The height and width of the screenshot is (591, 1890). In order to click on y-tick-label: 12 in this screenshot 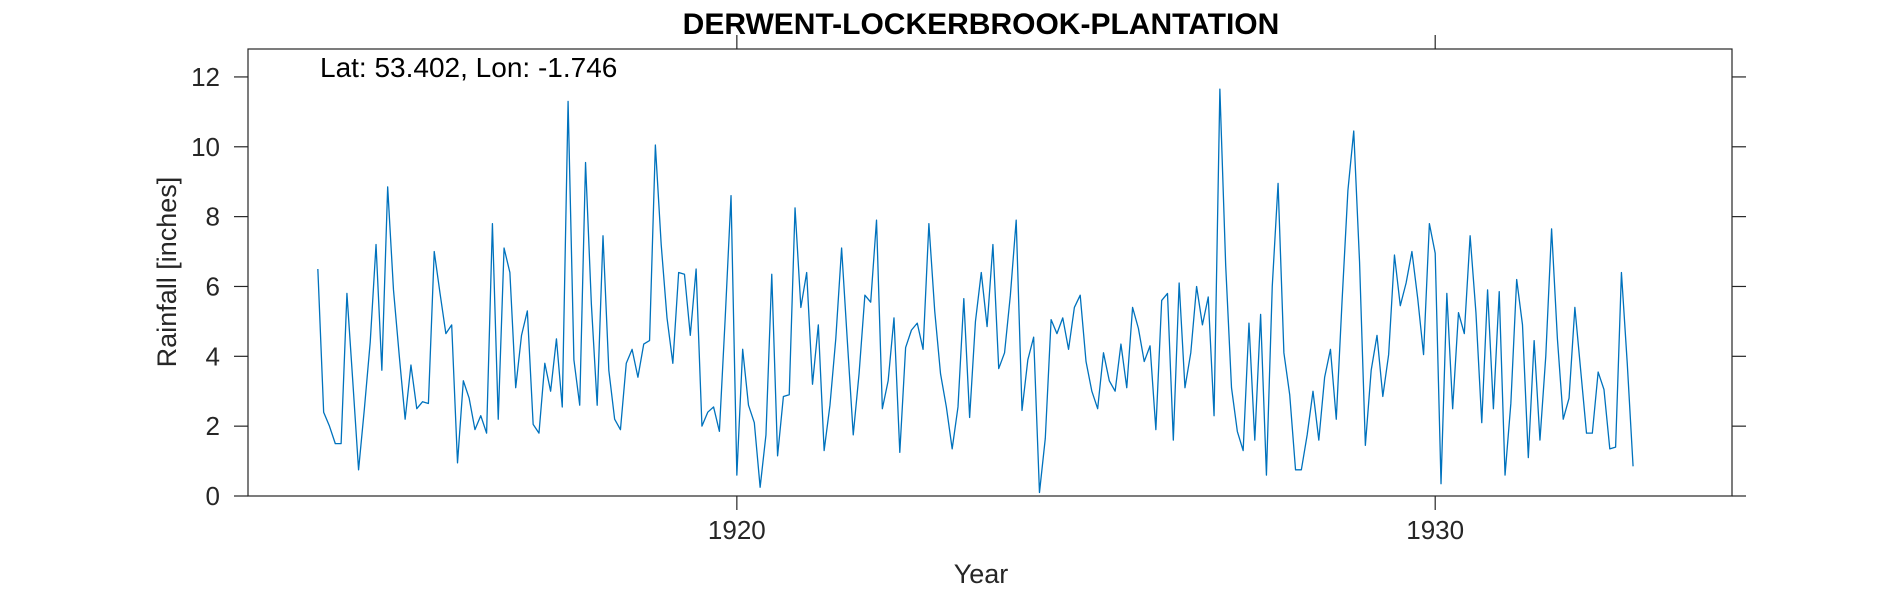, I will do `click(205, 77)`.